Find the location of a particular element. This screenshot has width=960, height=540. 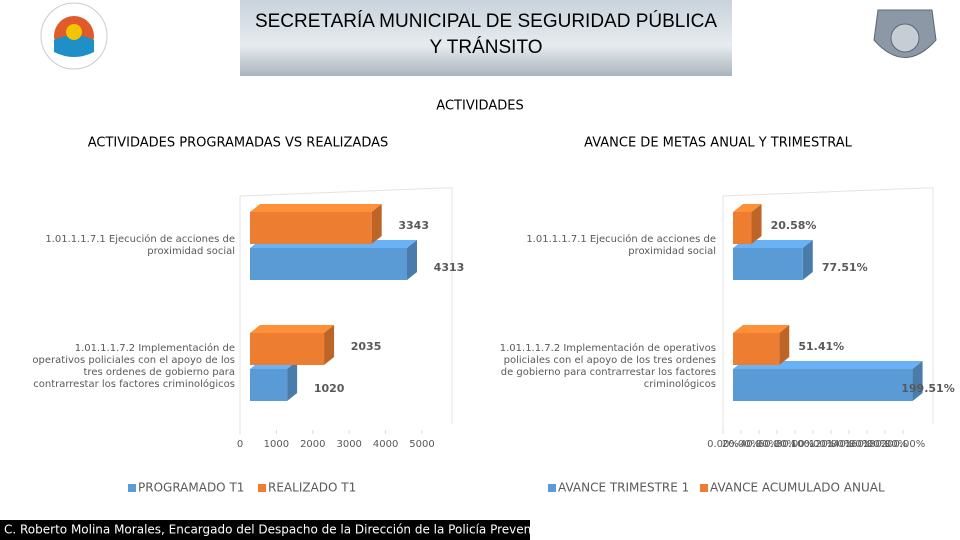

x-tick-label: 100.00% is located at coordinates (813, 444).